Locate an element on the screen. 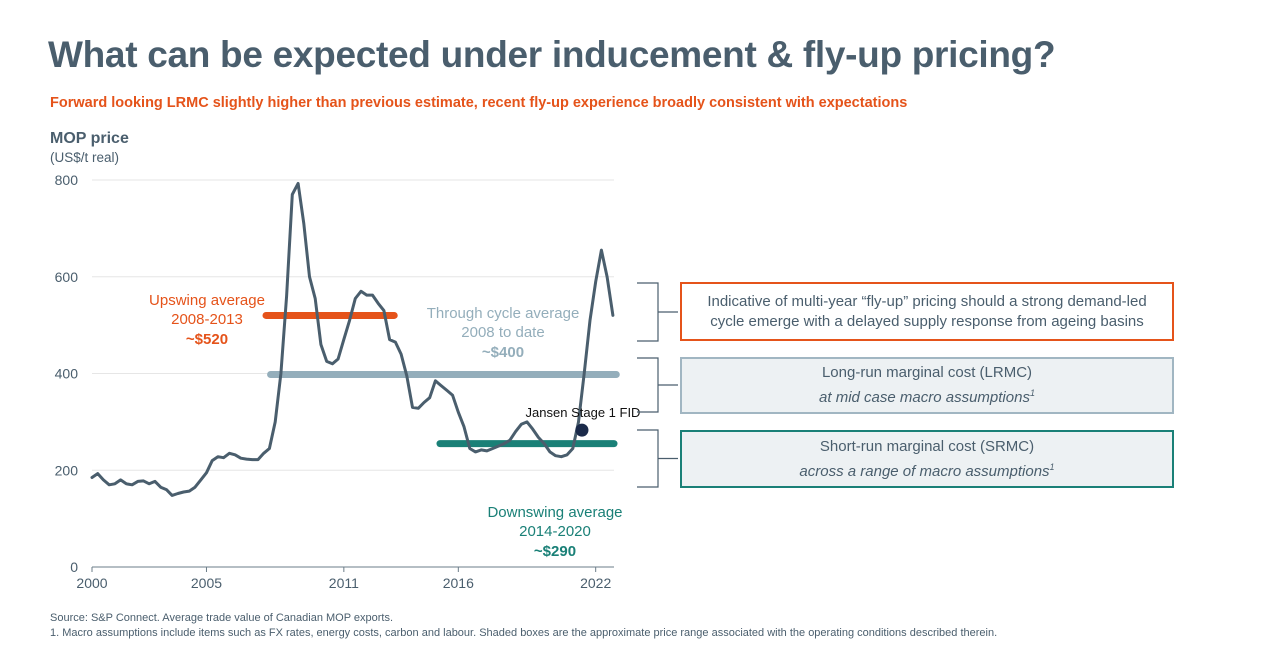 This screenshot has height=672, width=1280. through-cycle-average-period: 2008 to date is located at coordinates (502, 332).